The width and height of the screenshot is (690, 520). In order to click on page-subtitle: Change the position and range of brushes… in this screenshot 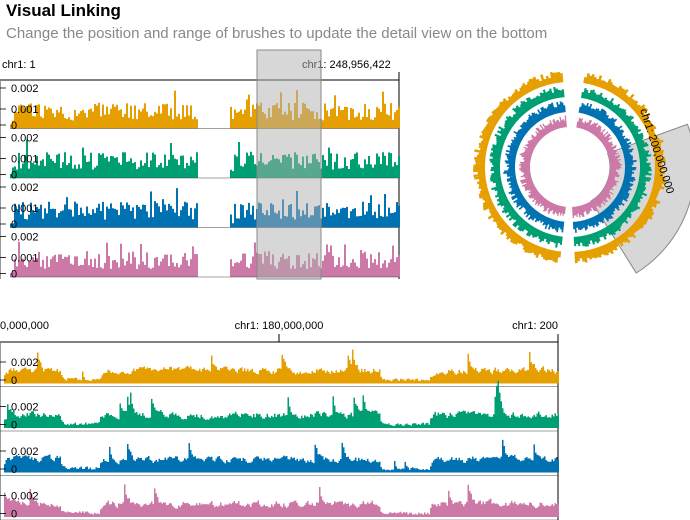, I will do `click(277, 33)`.